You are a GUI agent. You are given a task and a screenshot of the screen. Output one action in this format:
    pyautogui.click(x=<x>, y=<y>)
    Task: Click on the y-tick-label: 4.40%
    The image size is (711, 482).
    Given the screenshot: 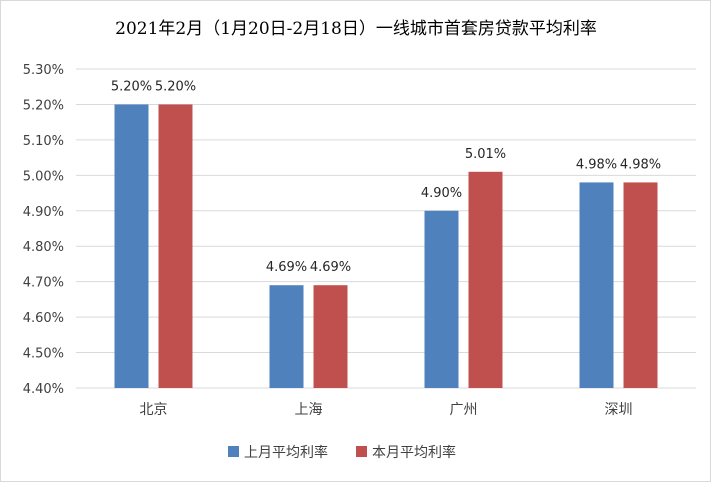 What is the action you would take?
    pyautogui.click(x=43, y=389)
    